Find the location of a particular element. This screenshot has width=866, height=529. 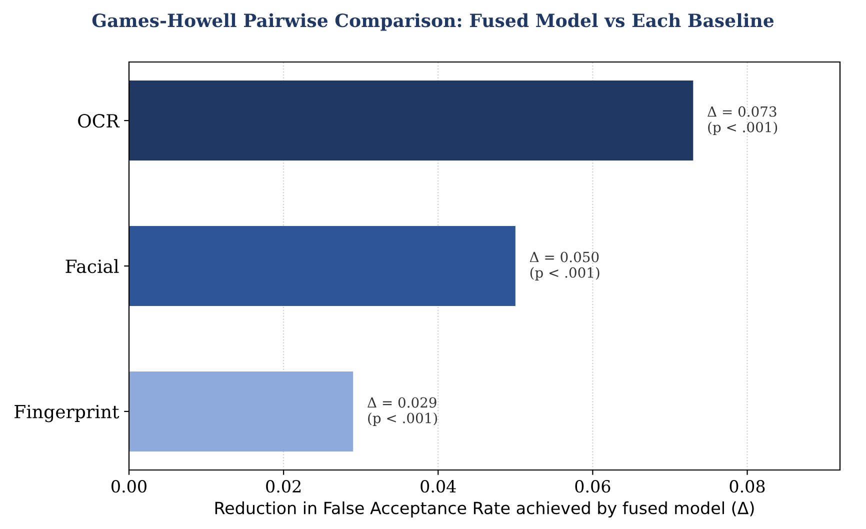

x-tick-label: 0.08 is located at coordinates (747, 486).